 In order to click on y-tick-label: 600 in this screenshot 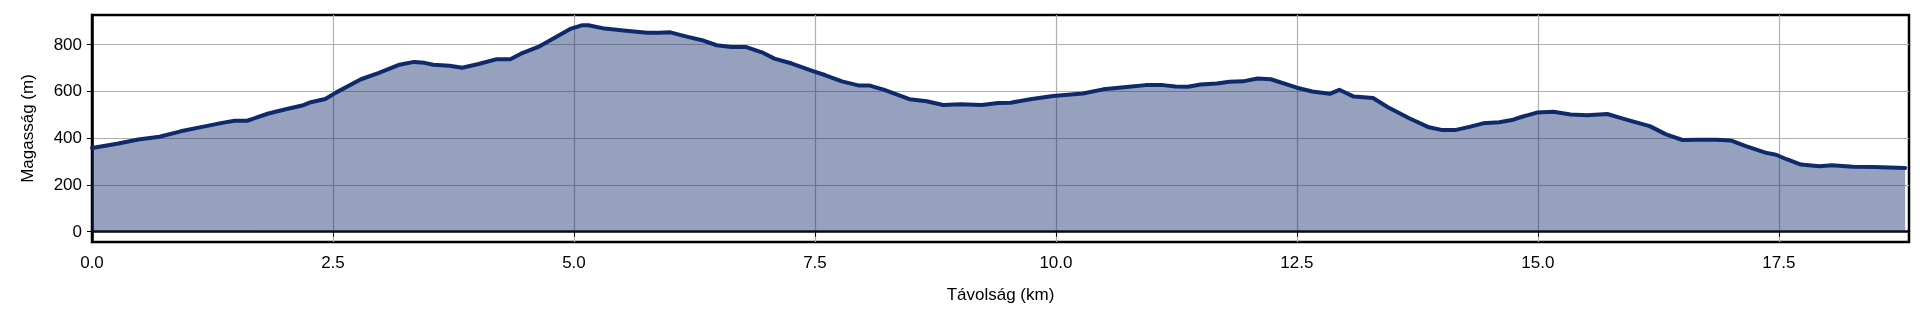, I will do `click(67, 91)`.